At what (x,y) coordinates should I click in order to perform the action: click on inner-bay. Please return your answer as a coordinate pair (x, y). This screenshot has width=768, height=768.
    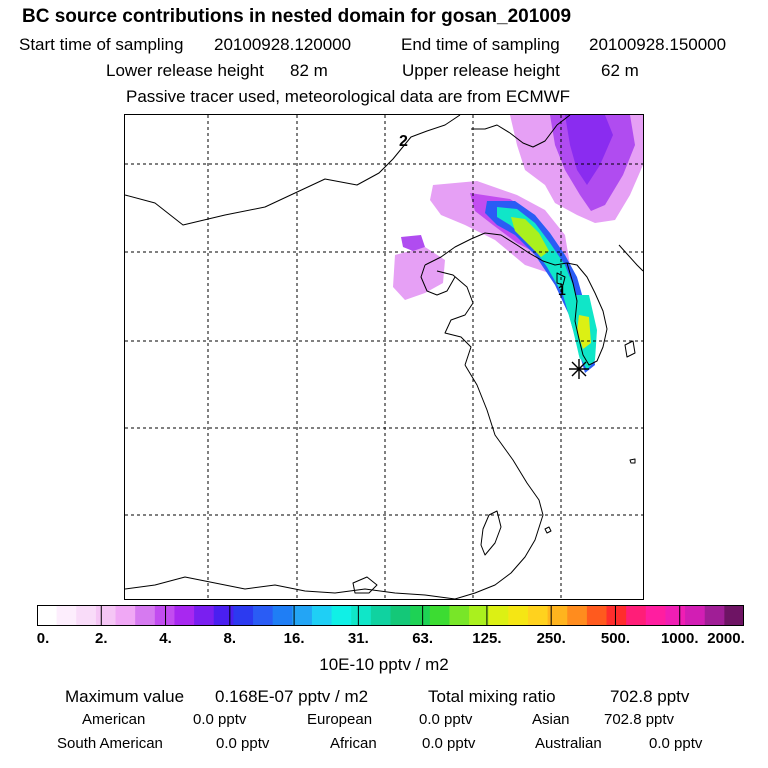
    Looking at the image, I should click on (438, 280).